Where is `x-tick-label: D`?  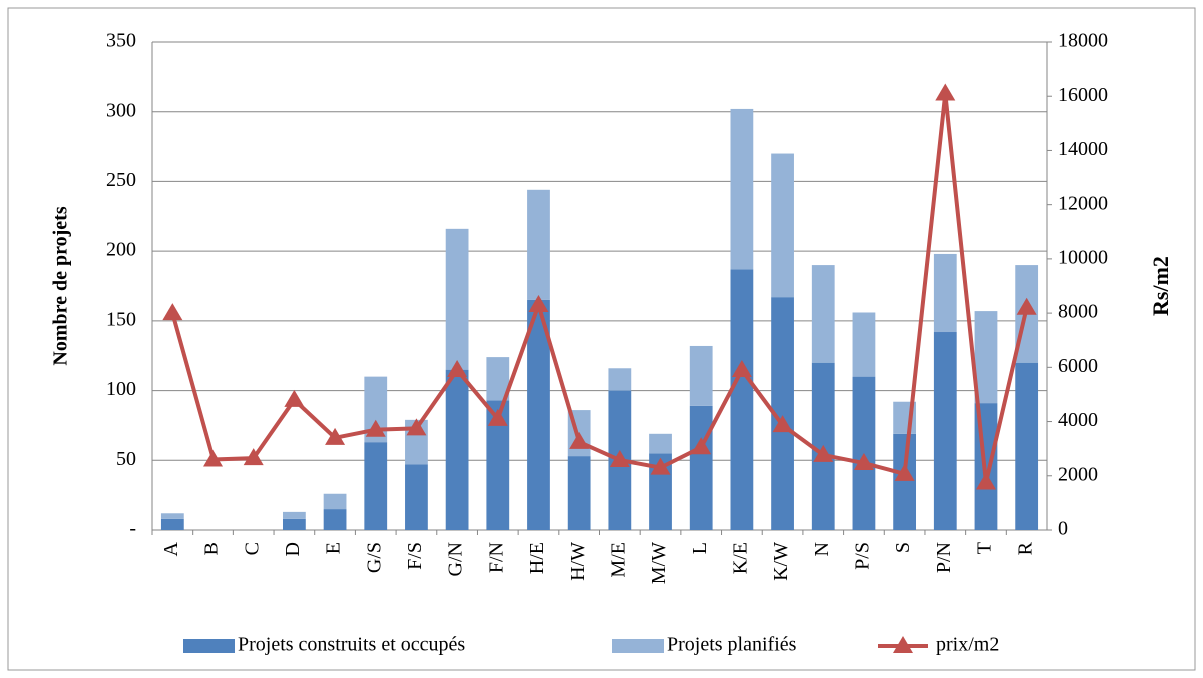 x-tick-label: D is located at coordinates (293, 549).